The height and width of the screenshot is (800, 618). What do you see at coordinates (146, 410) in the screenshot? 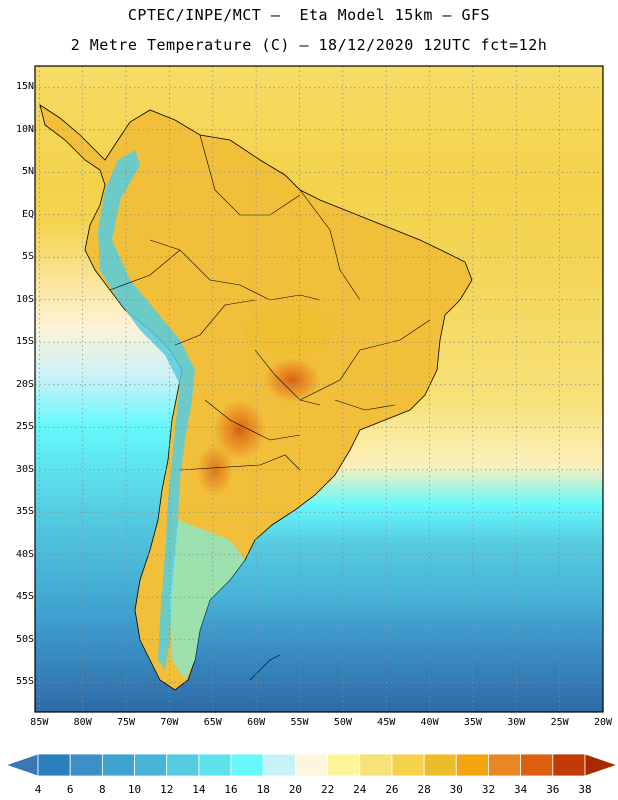
I see `andes-cold-region` at bounding box center [146, 410].